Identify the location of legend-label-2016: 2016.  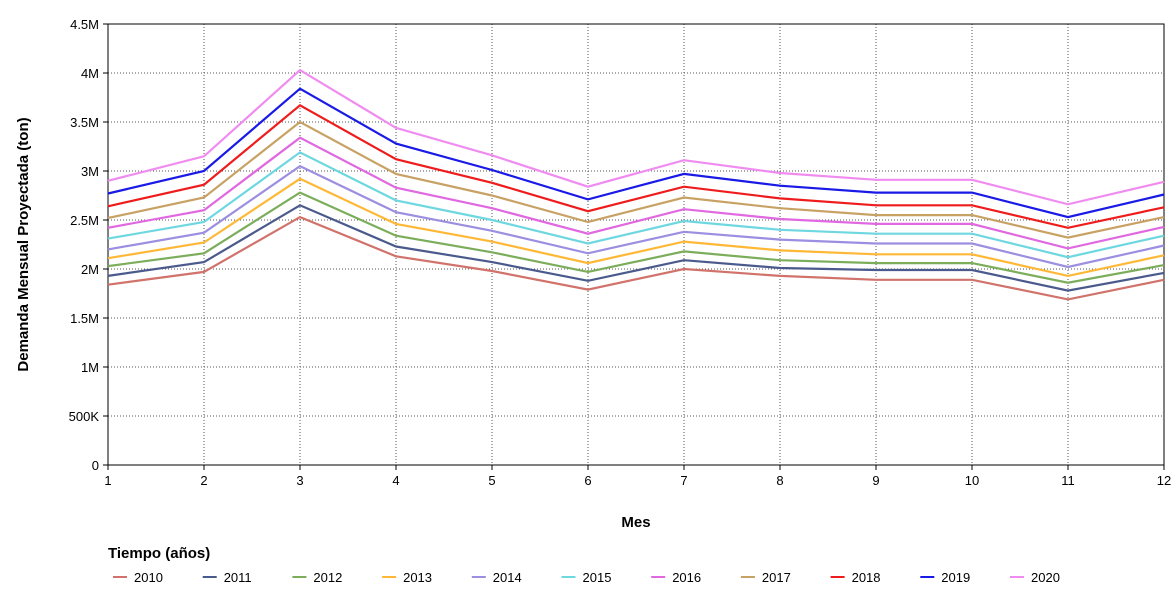
(686, 577).